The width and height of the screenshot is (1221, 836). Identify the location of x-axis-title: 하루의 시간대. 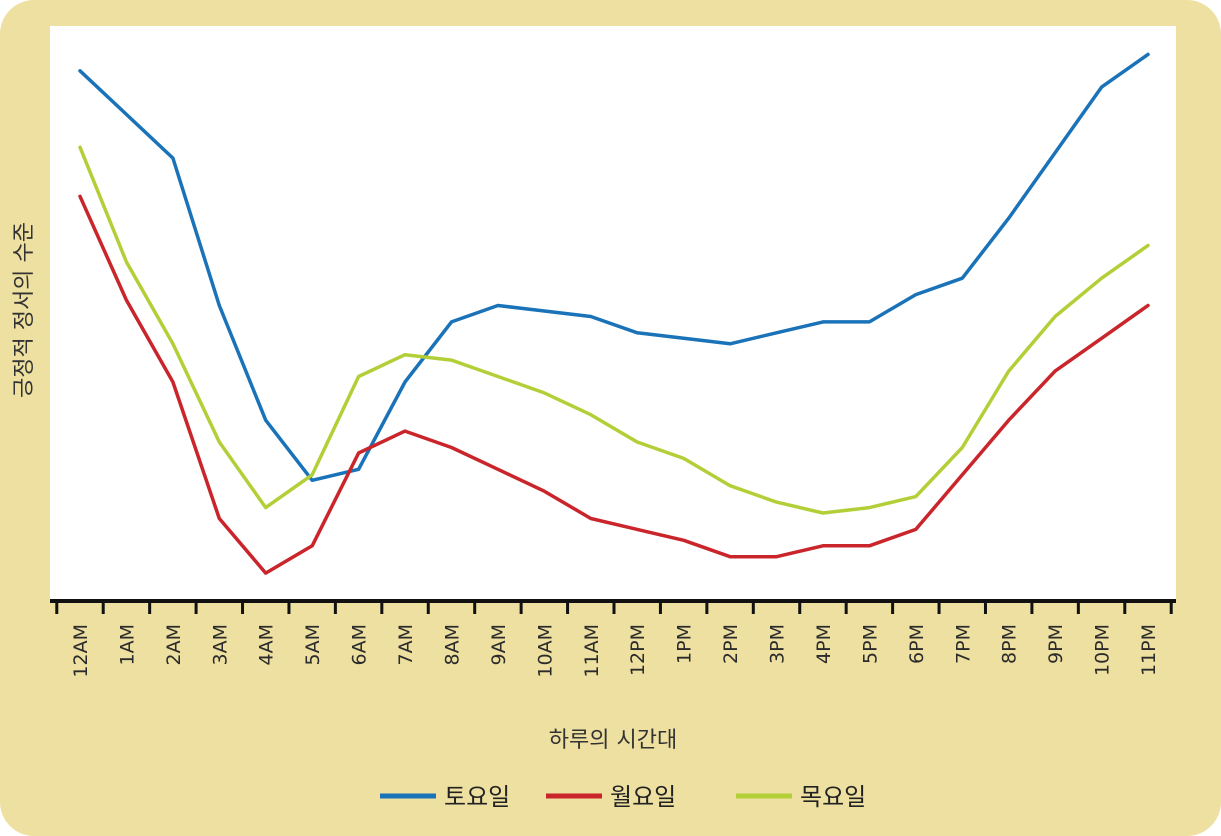
(613, 740).